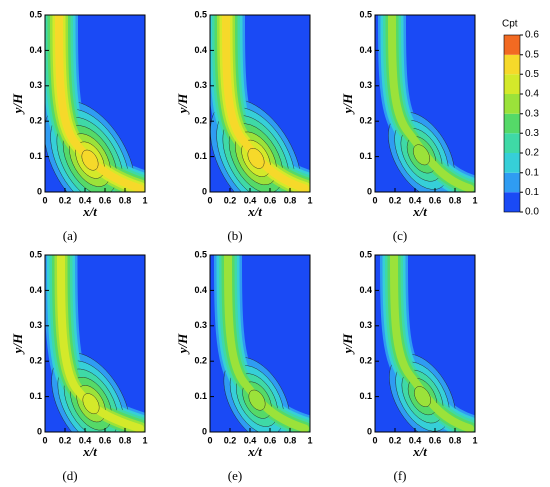 This screenshot has height=487, width=550. Describe the element at coordinates (235, 475) in the screenshot. I see `panel-label: (e)` at that location.